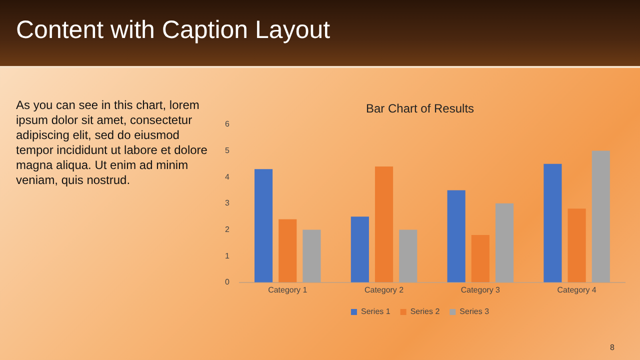 The image size is (640, 360). What do you see at coordinates (227, 150) in the screenshot?
I see `y-tick-label: 5` at bounding box center [227, 150].